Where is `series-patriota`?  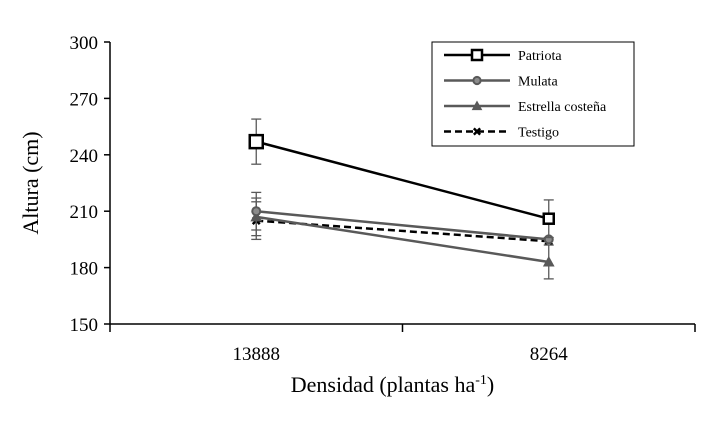
series-patriota is located at coordinates (401, 178).